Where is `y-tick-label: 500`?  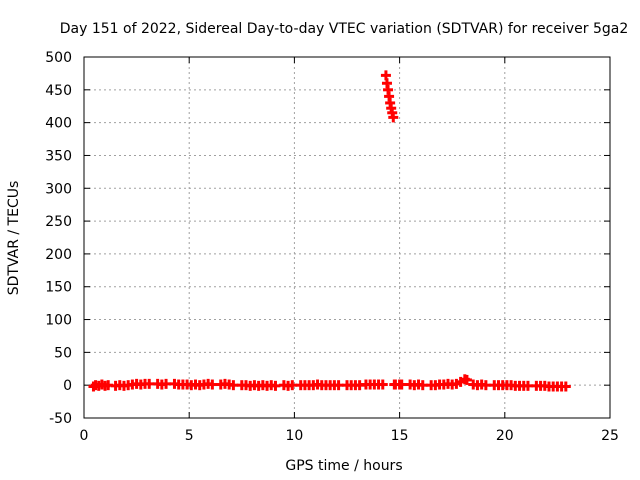
y-tick-label: 500 is located at coordinates (58, 58).